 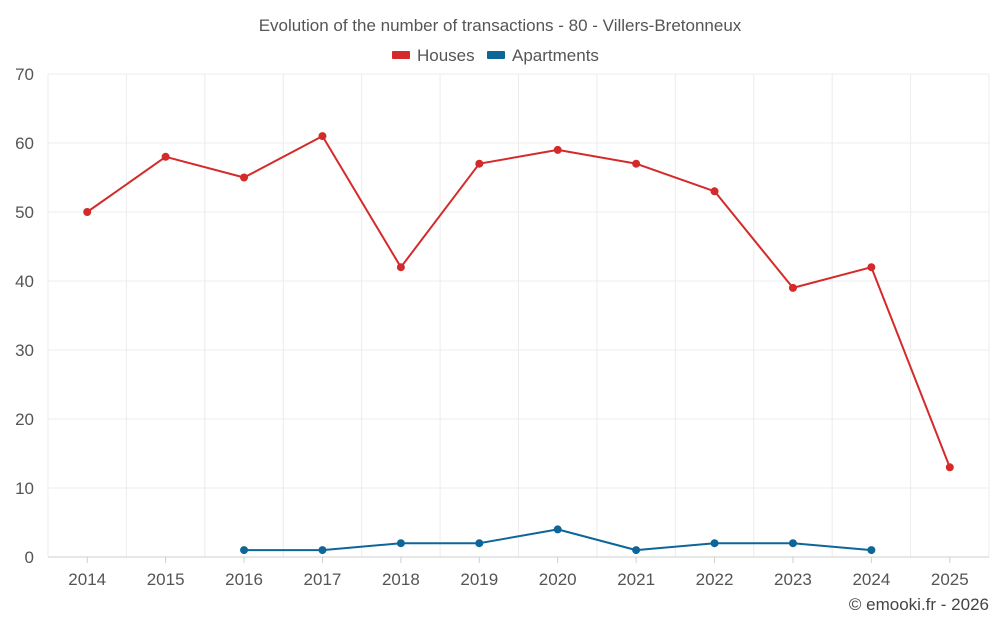 I want to click on legend-label-apartments: Apartments, so click(x=555, y=55).